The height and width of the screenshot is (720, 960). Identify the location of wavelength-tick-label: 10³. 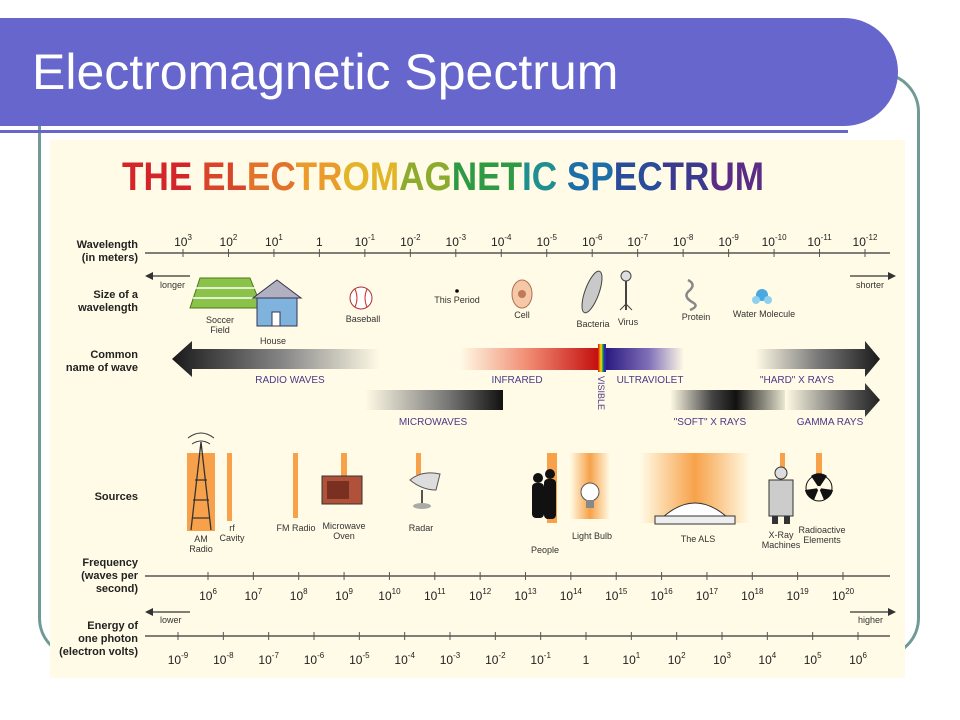
(183, 241).